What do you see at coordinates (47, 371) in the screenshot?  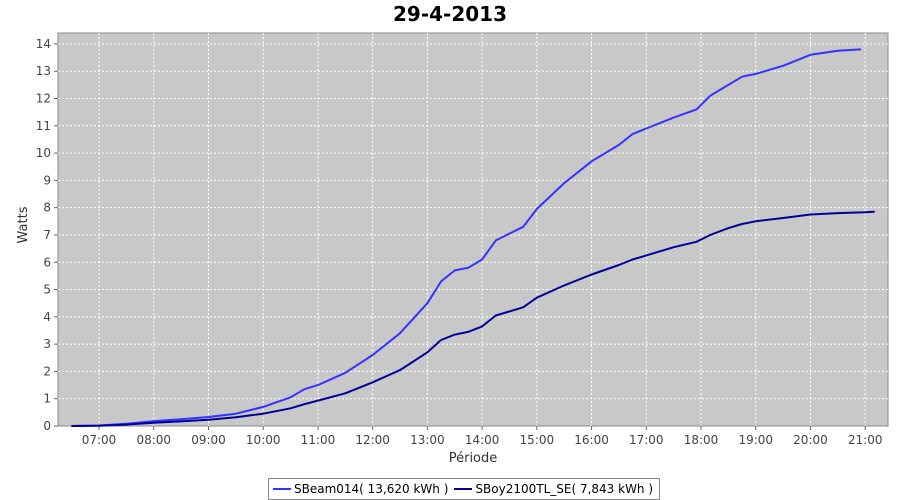 I see `y-tick-label: 2` at bounding box center [47, 371].